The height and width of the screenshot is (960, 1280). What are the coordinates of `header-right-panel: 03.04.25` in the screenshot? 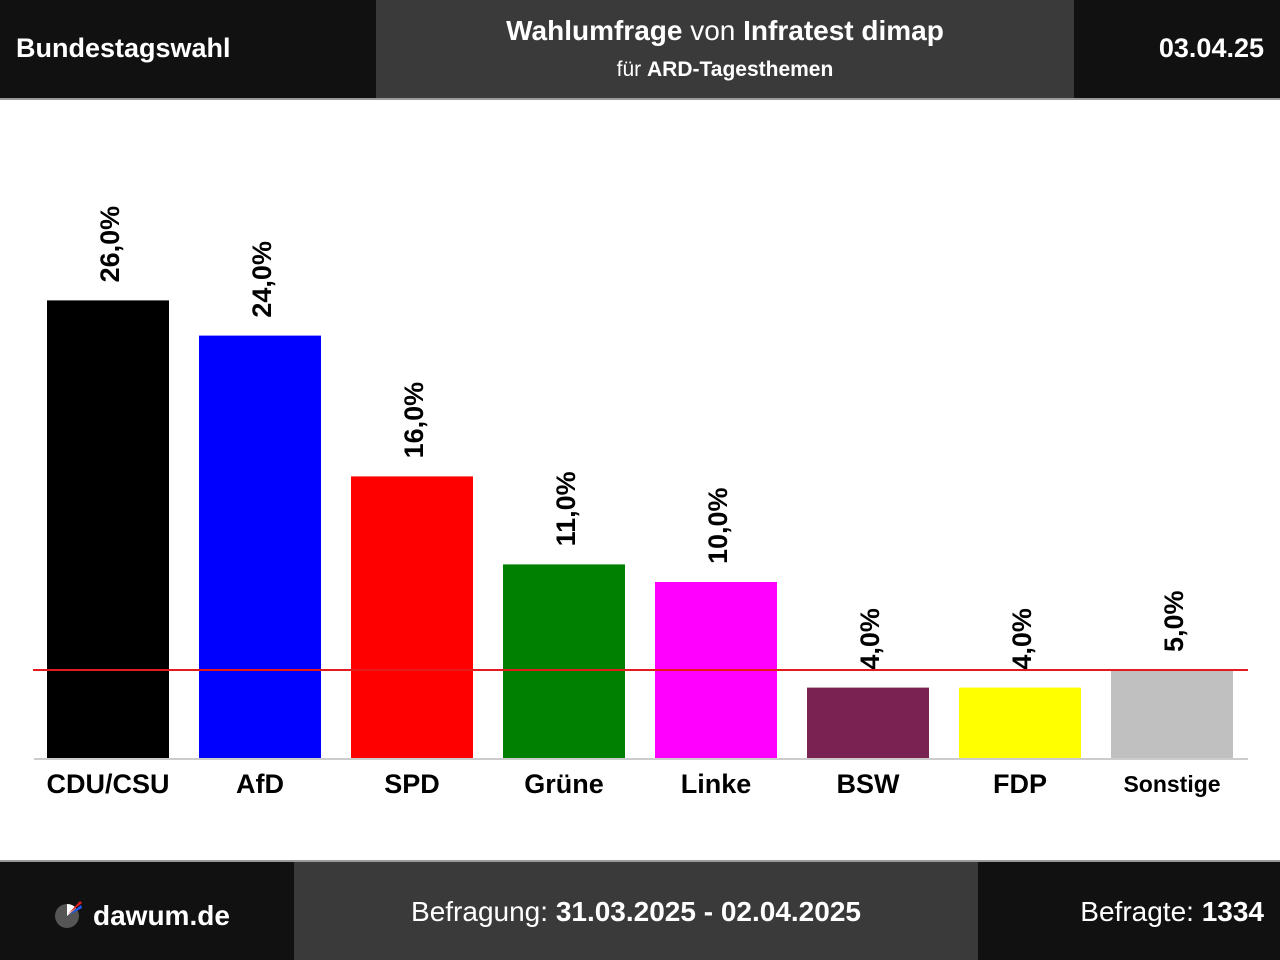 It's located at (1177, 49).